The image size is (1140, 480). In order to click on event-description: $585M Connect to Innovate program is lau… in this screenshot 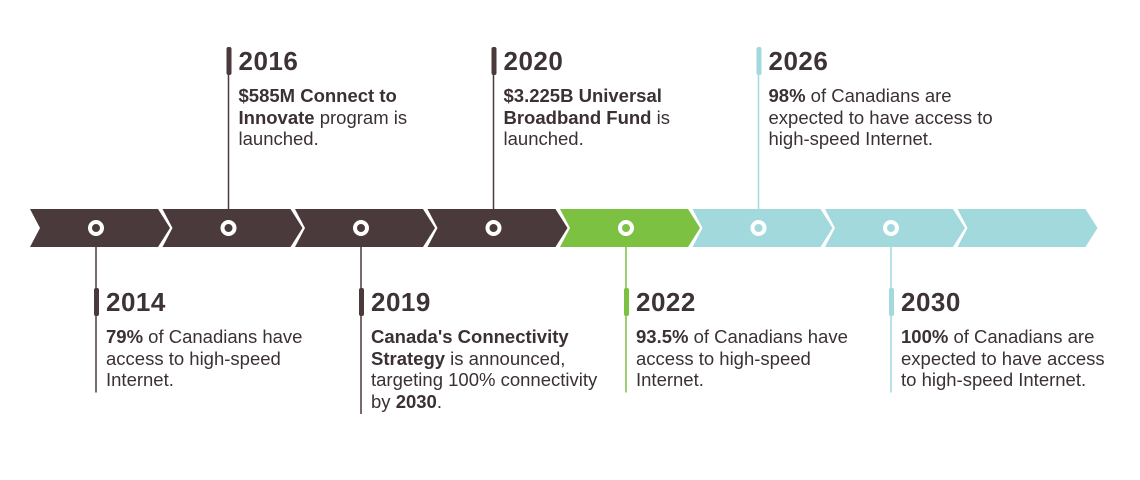, I will do `click(354, 117)`.